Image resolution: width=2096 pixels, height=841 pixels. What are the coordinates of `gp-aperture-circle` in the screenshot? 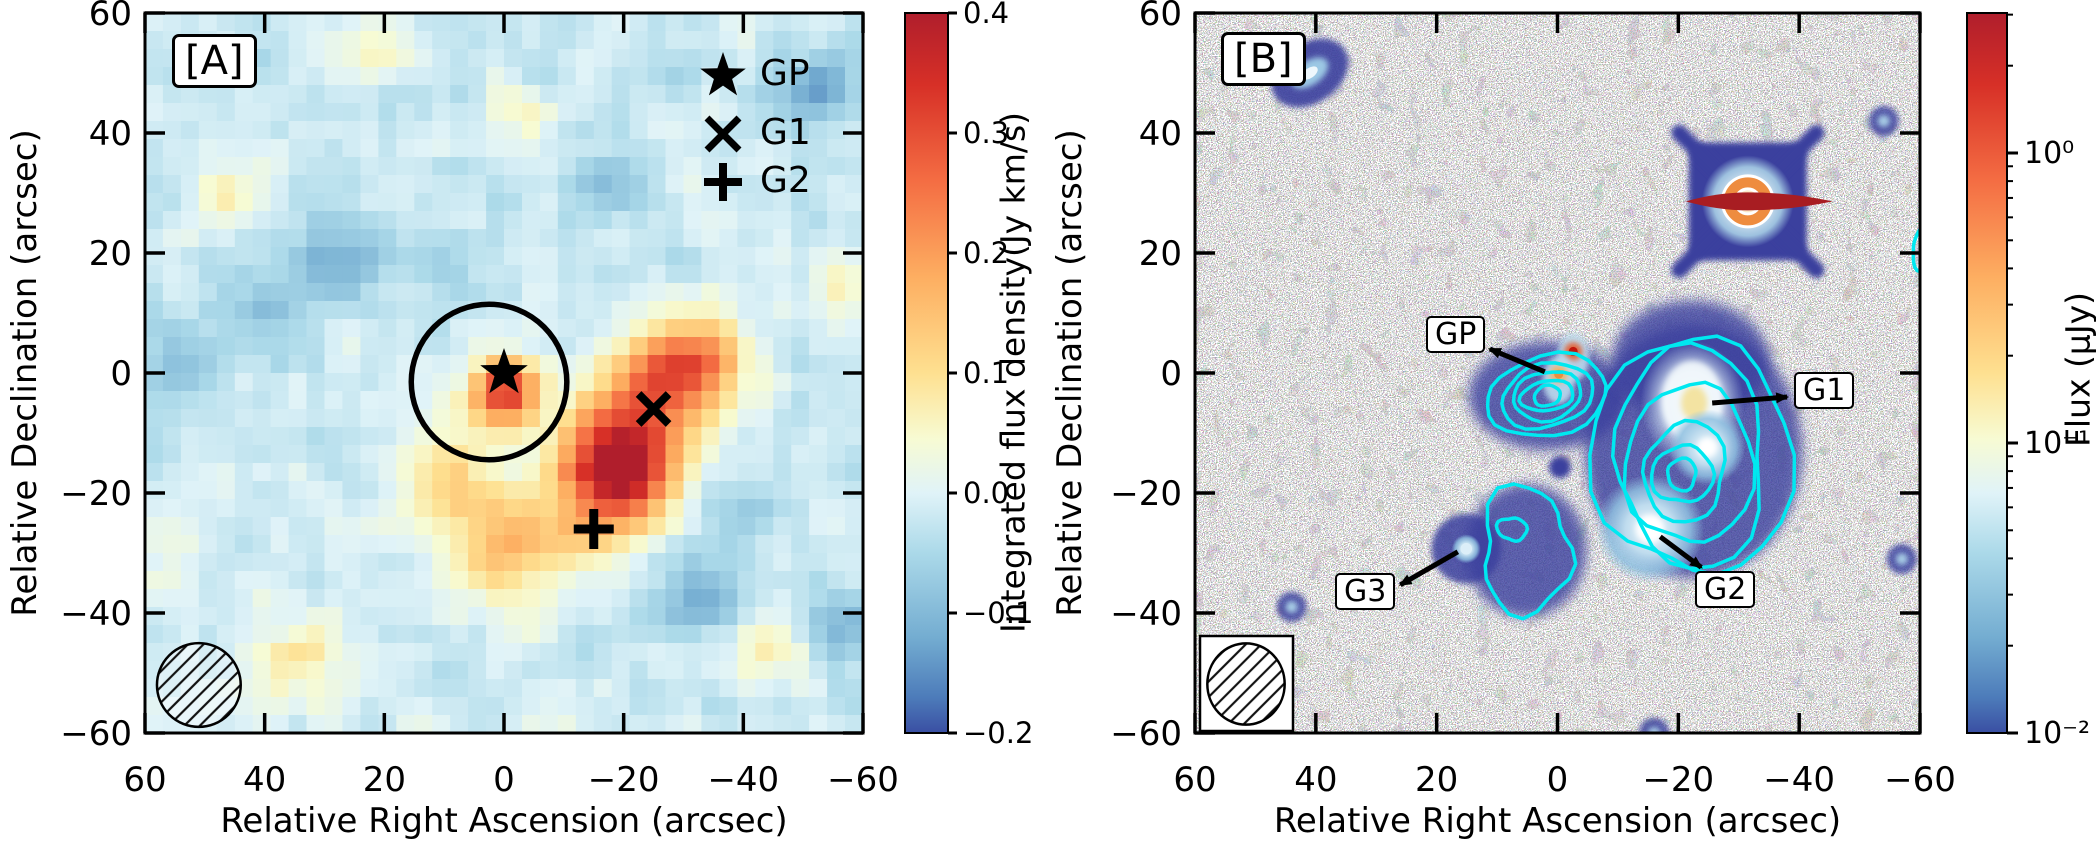 It's located at (489, 382).